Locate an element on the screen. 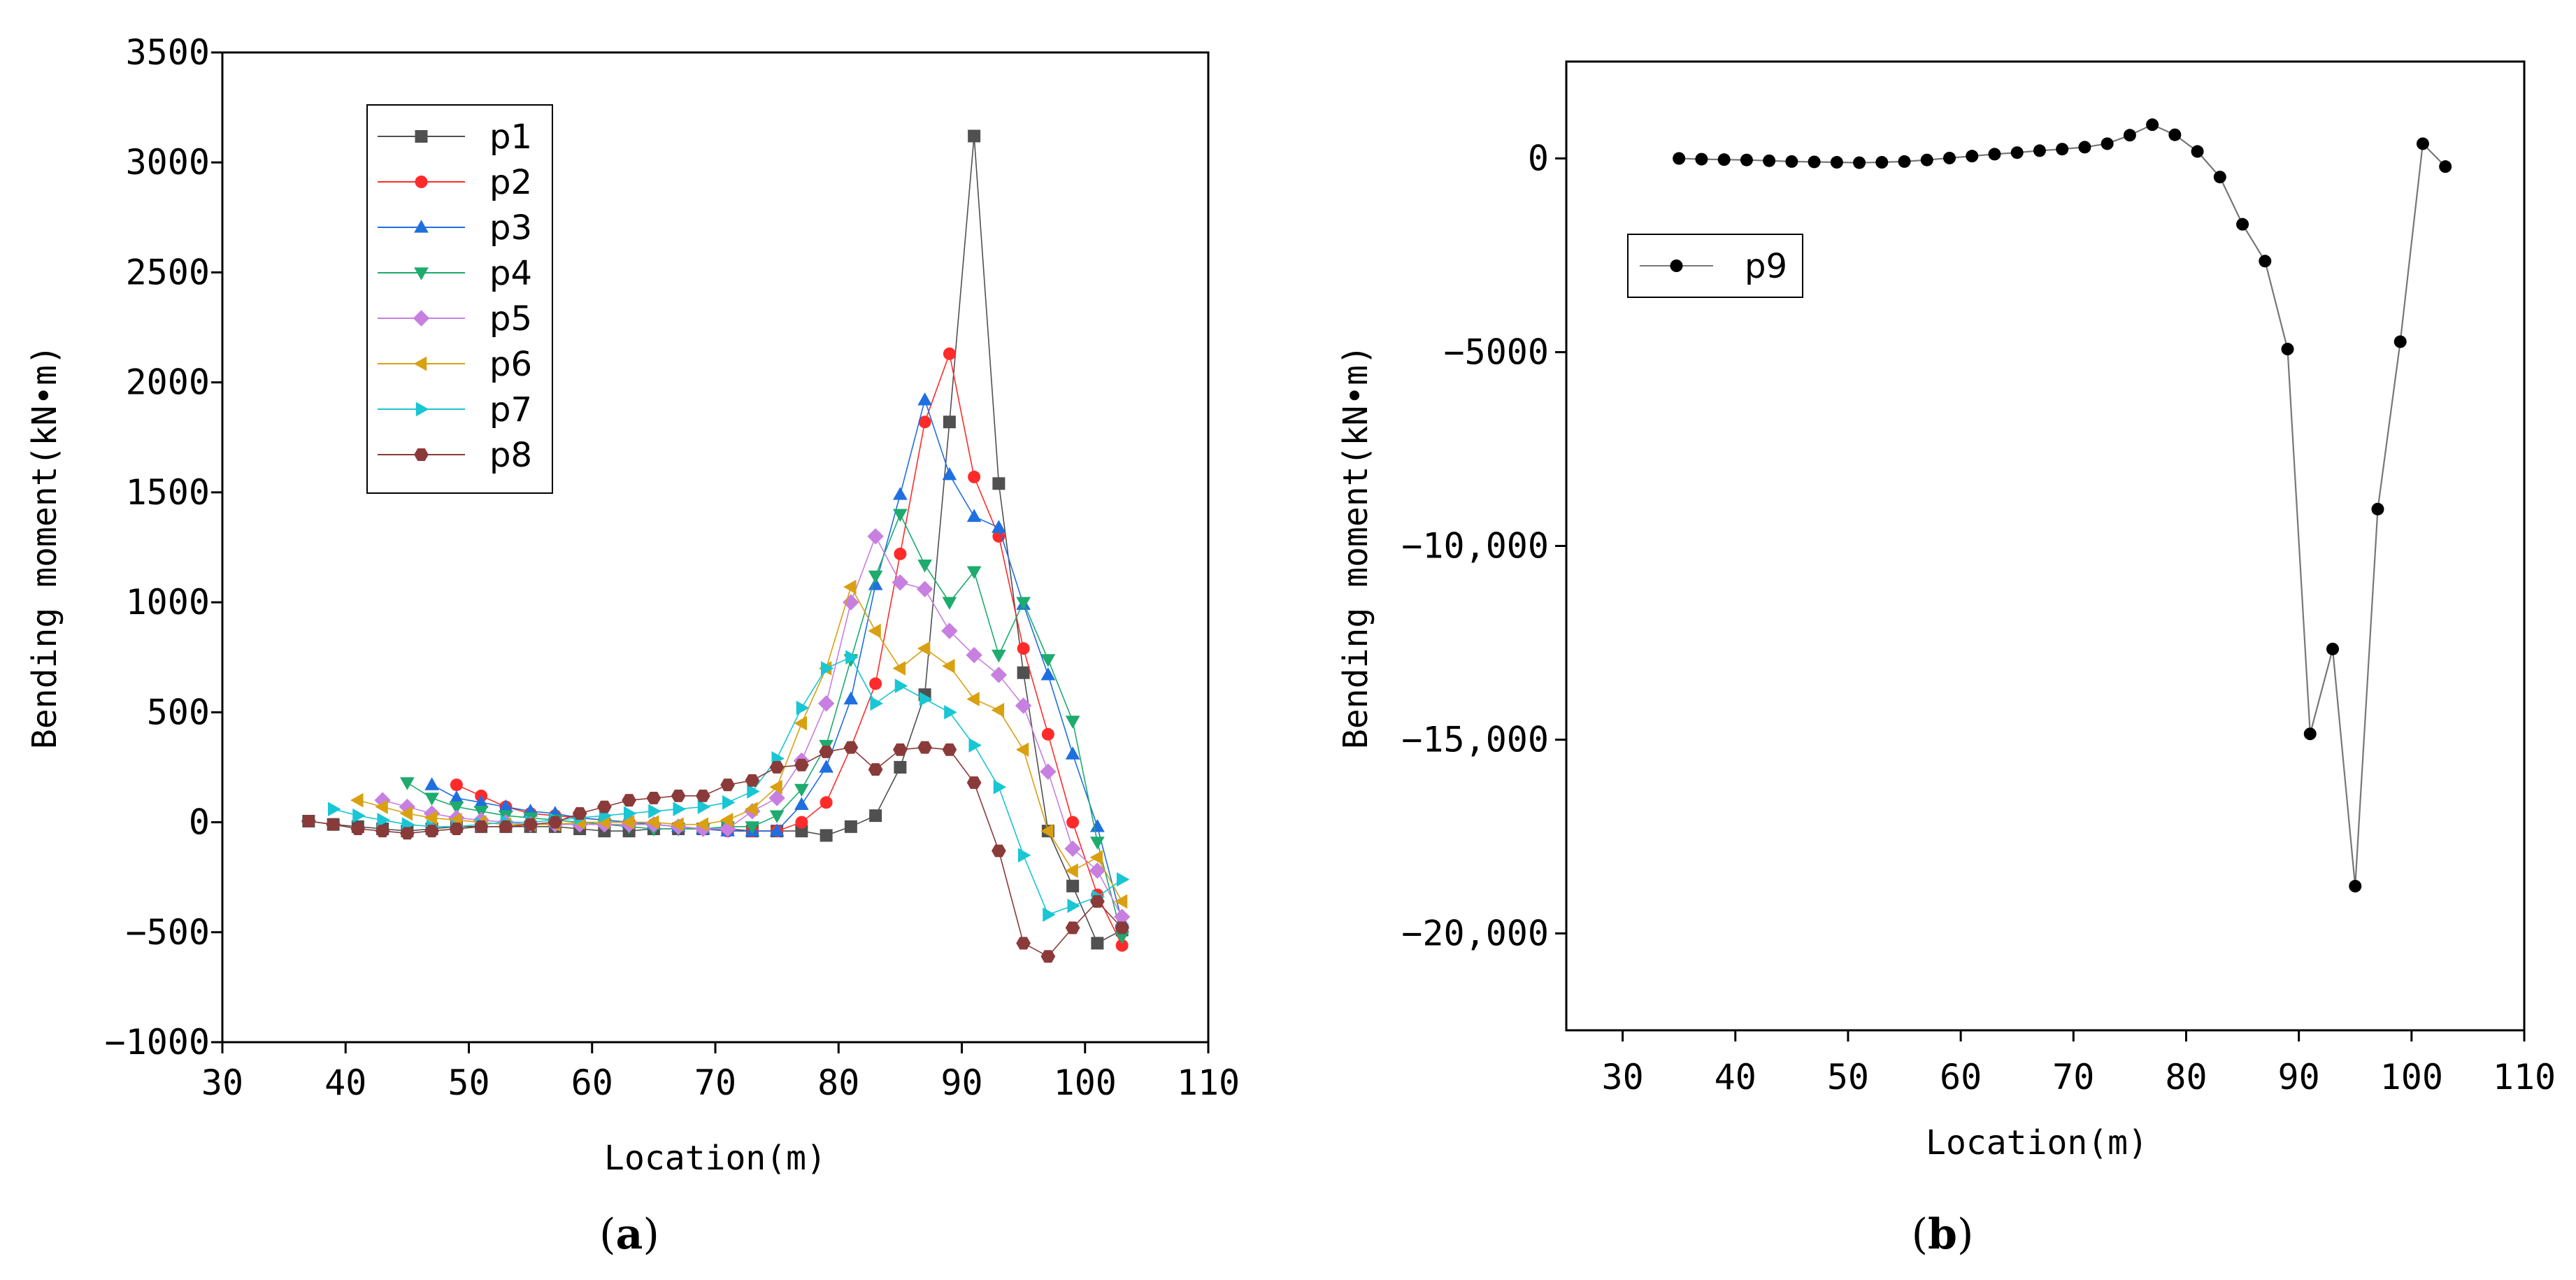 This screenshot has width=2576, height=1280. x-tick-label: 50 is located at coordinates (468, 1082).